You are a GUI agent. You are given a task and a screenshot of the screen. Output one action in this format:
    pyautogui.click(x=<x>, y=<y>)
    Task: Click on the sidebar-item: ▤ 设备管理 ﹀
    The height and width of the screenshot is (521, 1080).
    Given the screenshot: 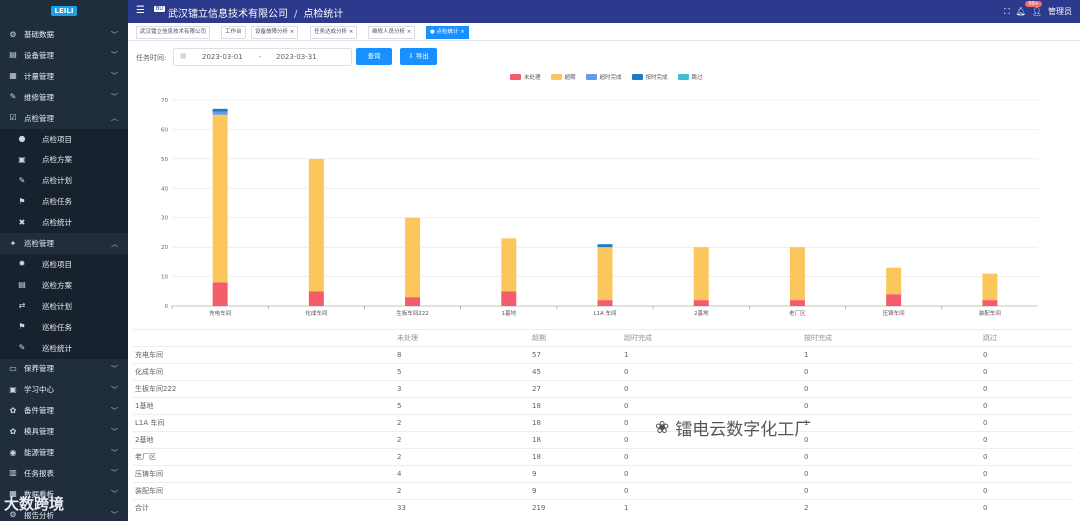 What is the action you would take?
    pyautogui.click(x=64, y=55)
    